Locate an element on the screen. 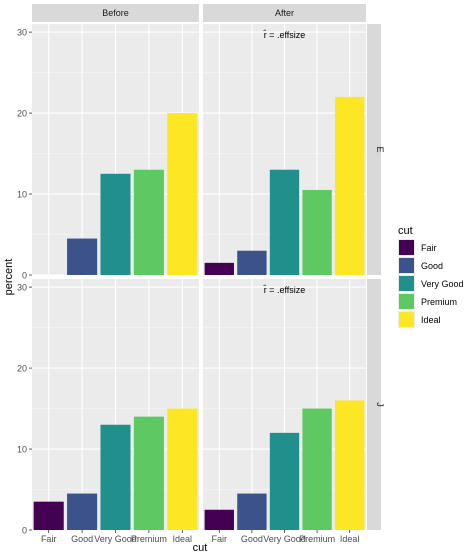 This screenshot has width=474, height=557. facet-strip-j is located at coordinates (374, 404).